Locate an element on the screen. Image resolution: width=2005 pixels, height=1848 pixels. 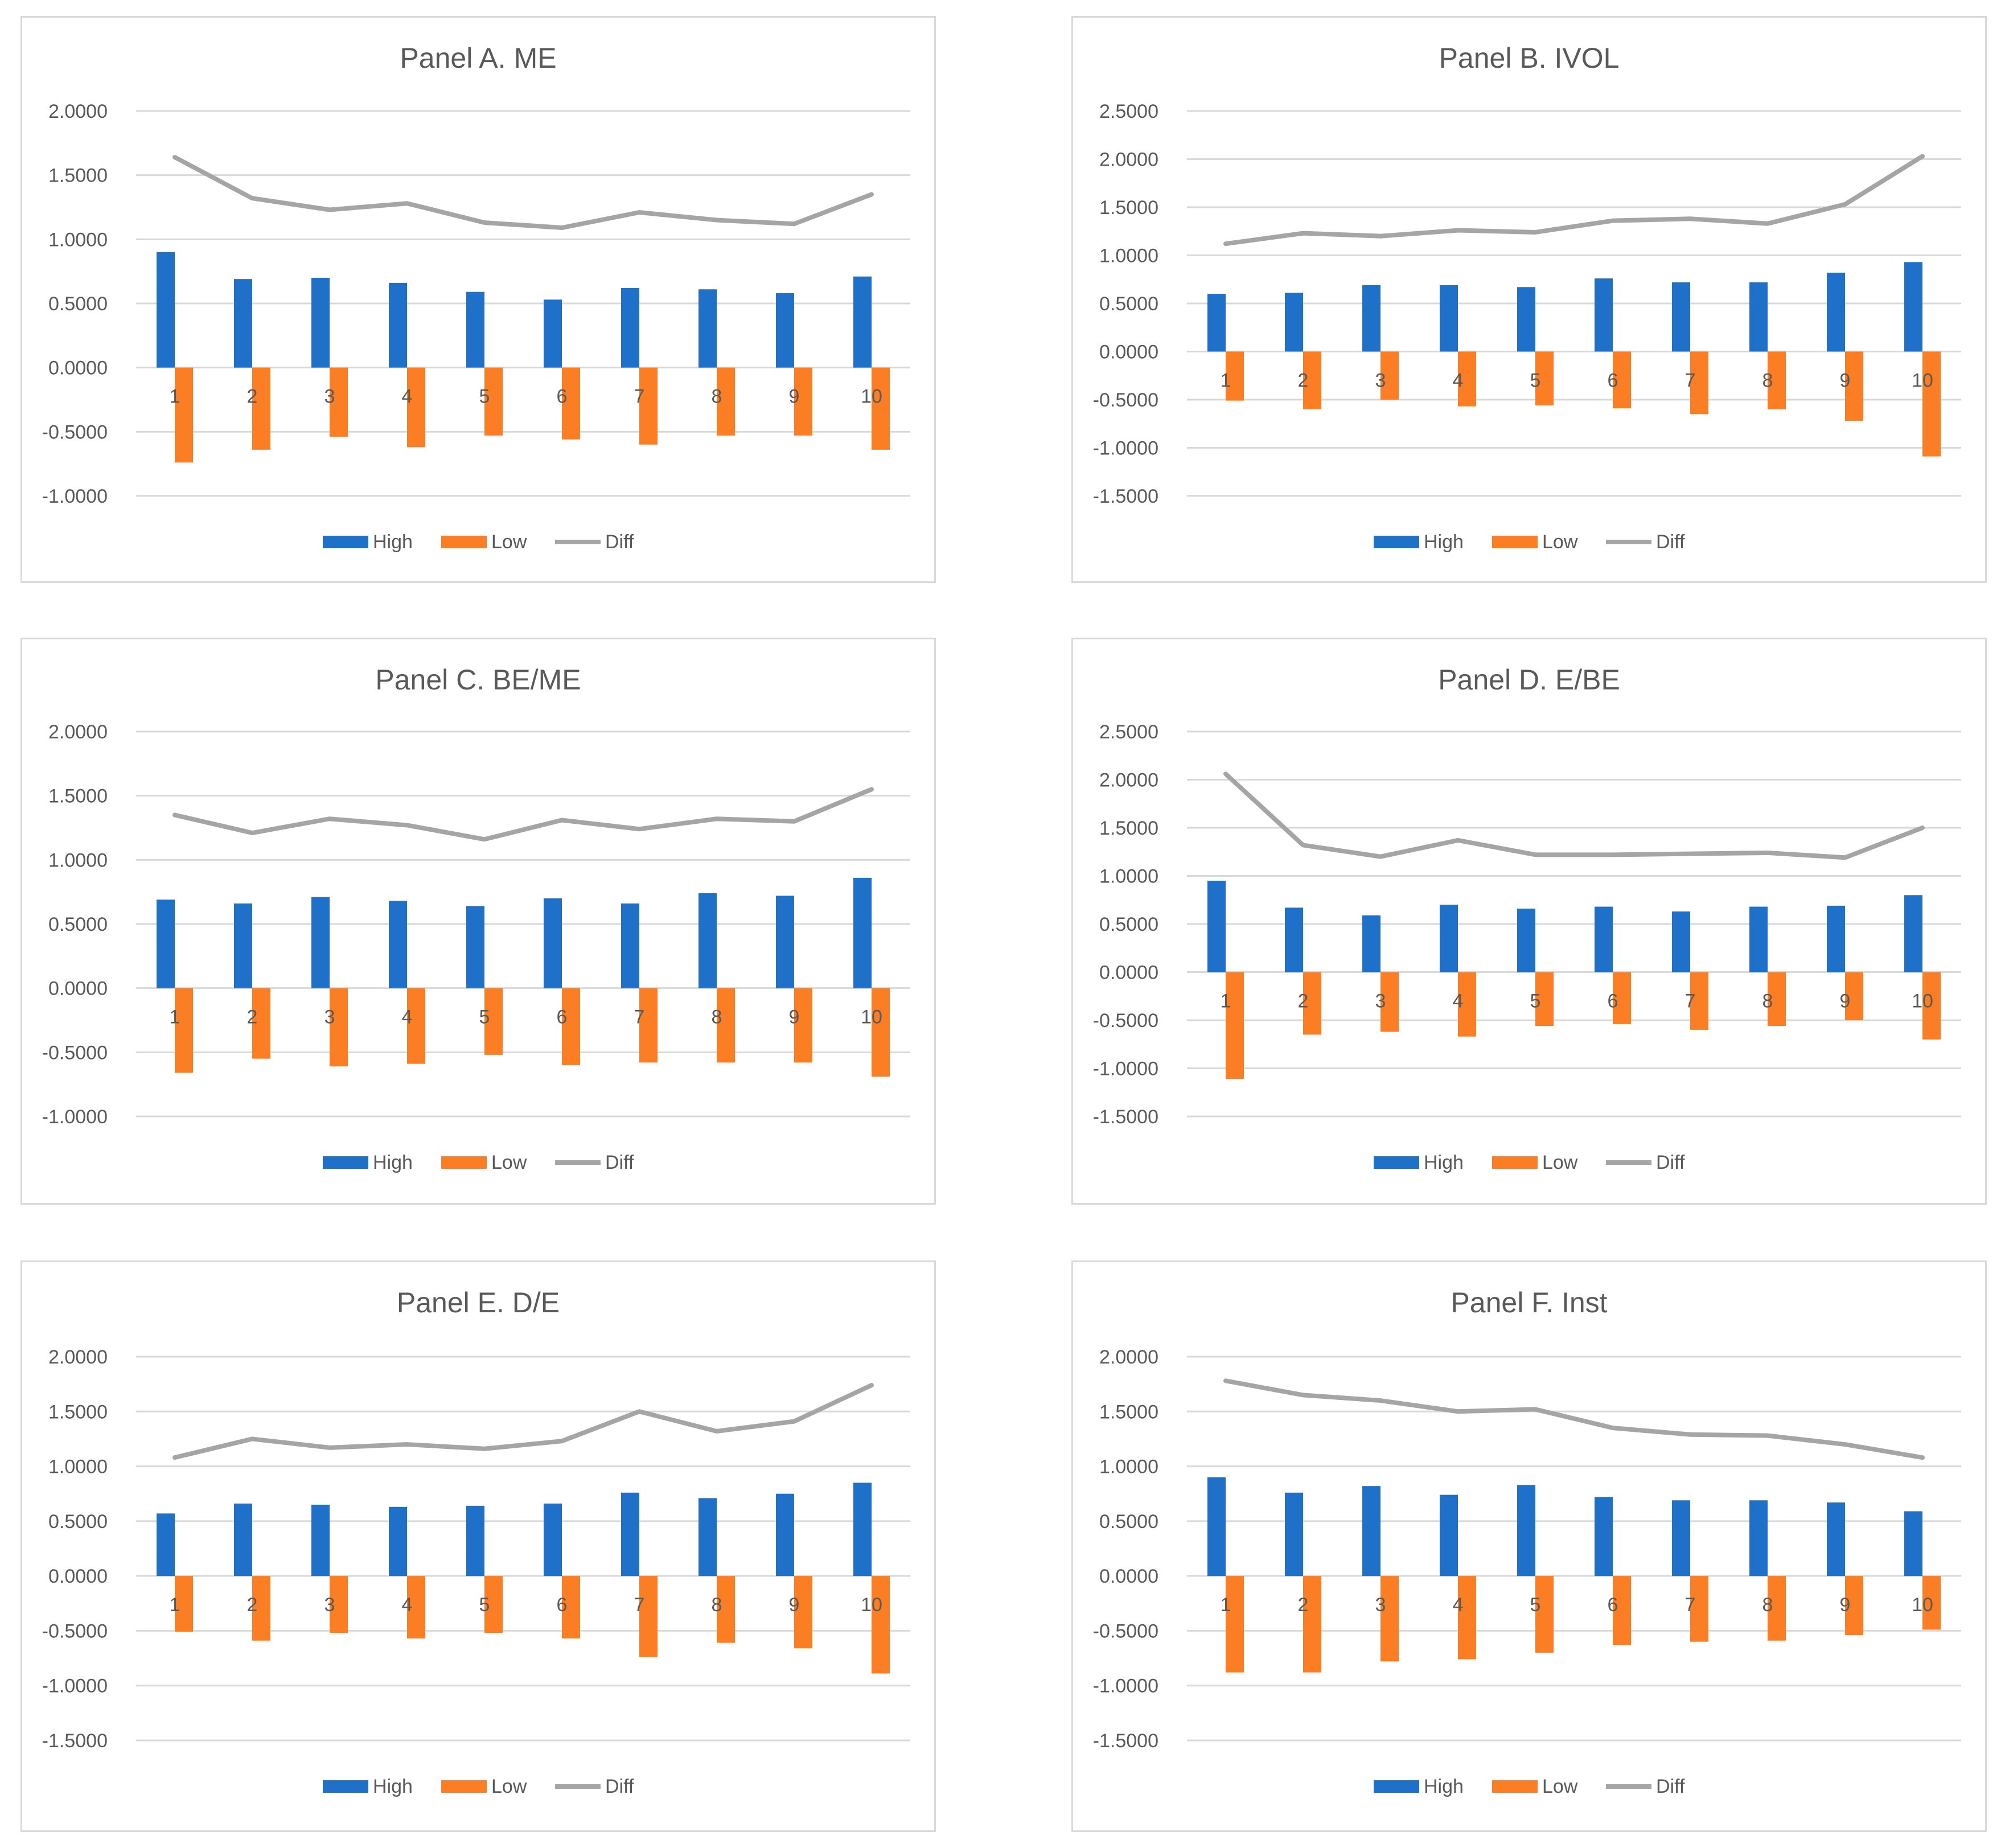
x-tick-label: 3 is located at coordinates (330, 1017).